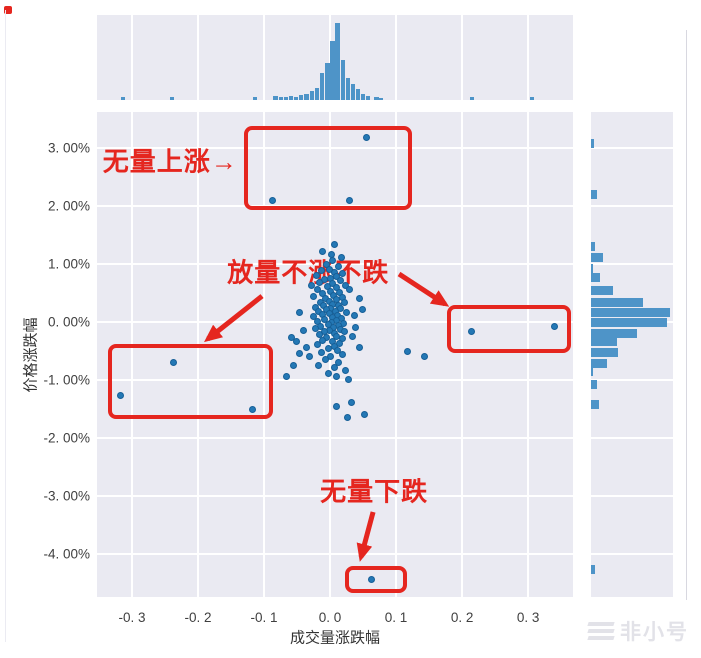 The image size is (701, 658). I want to click on watermark: 非小号, so click(638, 631).